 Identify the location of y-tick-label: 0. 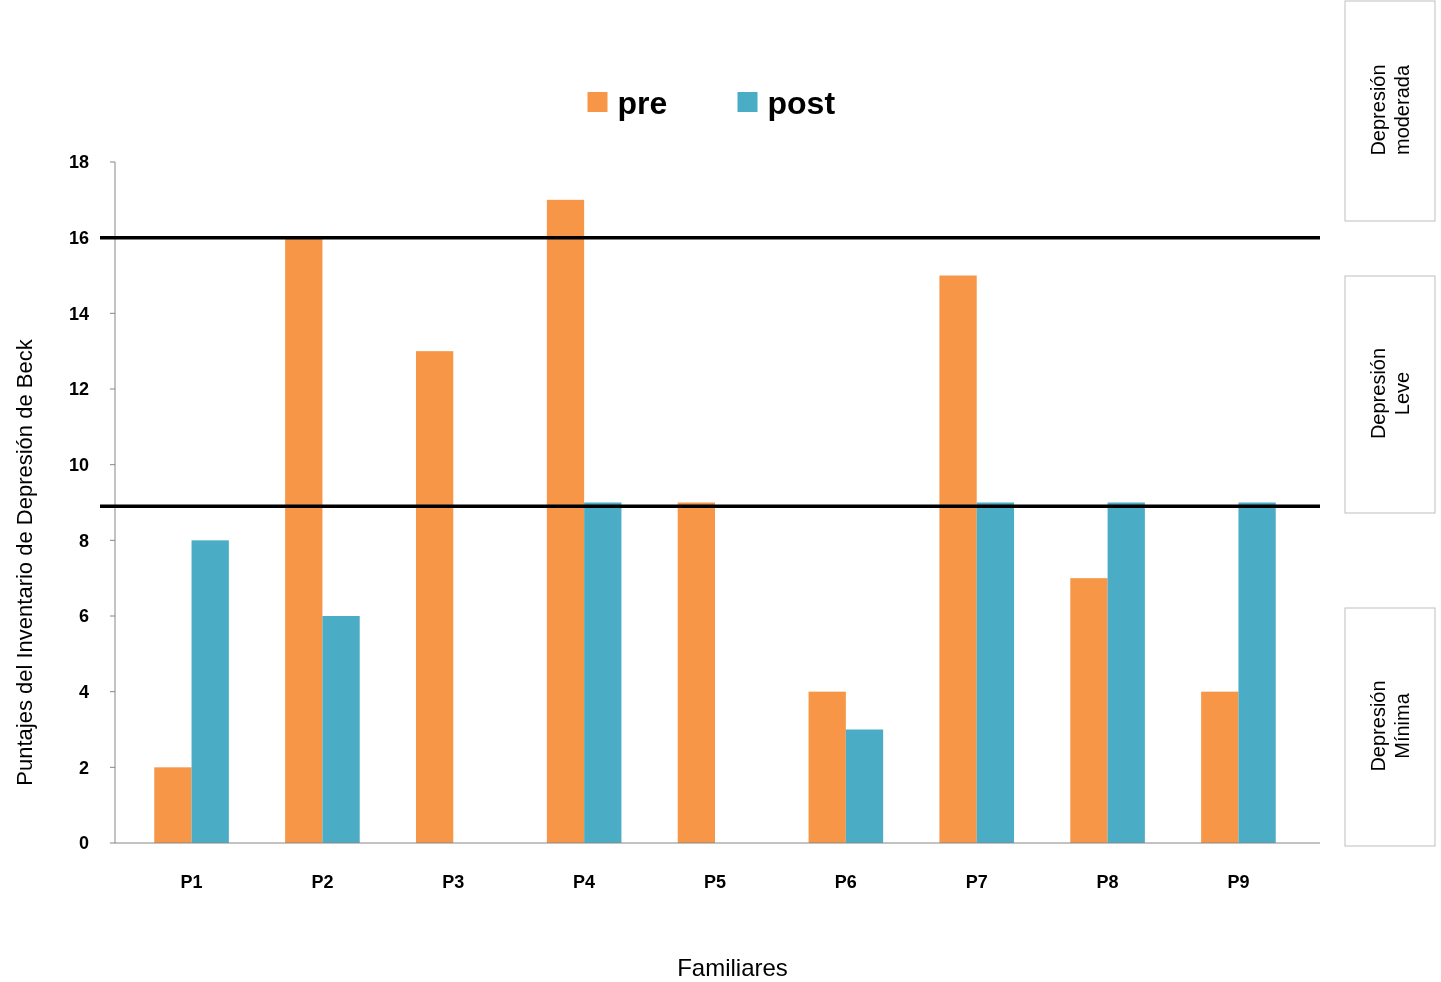
(83, 843).